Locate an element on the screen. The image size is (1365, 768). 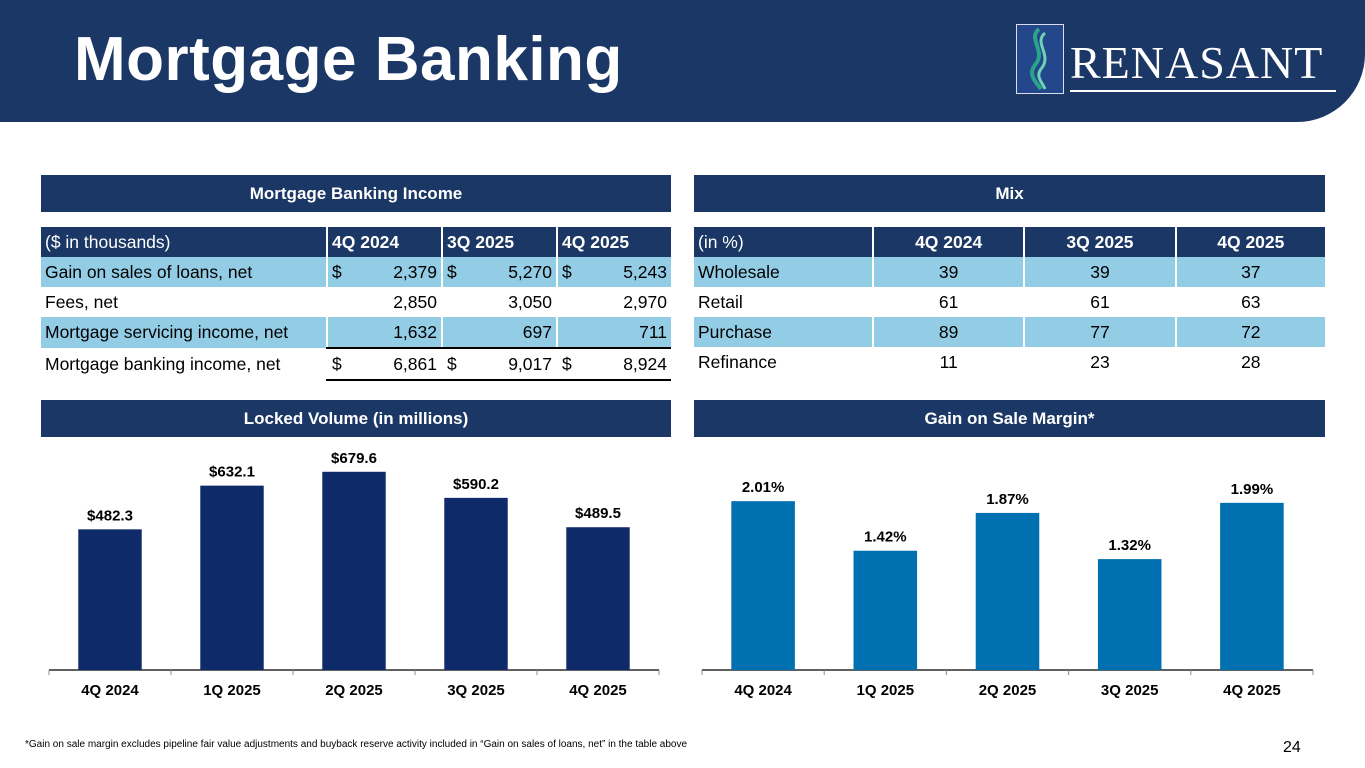
locked-volume-category-label: 2Q 2025 is located at coordinates (354, 690).